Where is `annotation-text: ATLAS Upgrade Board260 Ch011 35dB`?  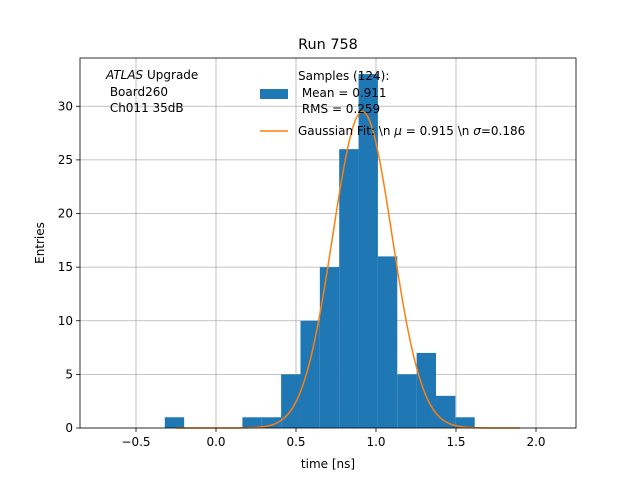
annotation-text: ATLAS Upgrade Board260 Ch011 35dB is located at coordinates (151, 91).